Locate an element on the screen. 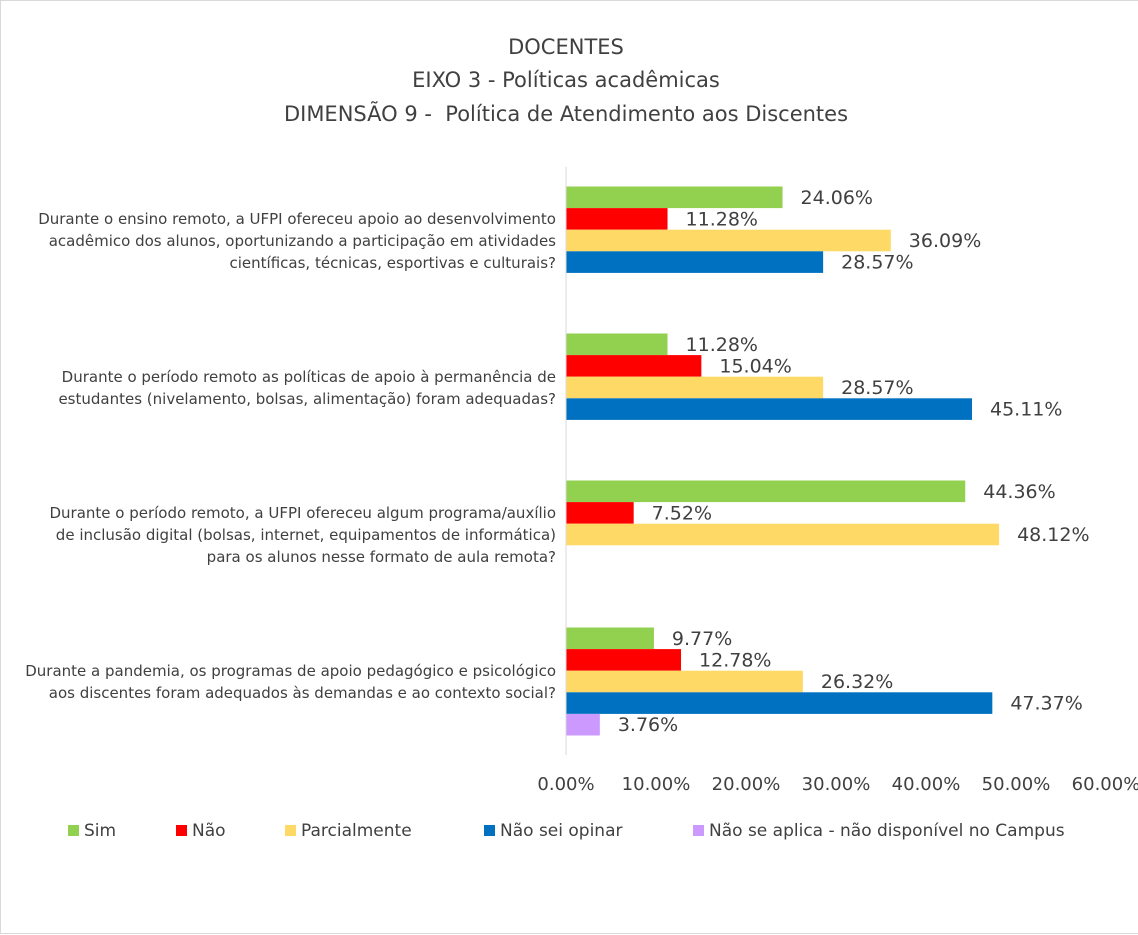  data-label: 26.32% is located at coordinates (857, 682).